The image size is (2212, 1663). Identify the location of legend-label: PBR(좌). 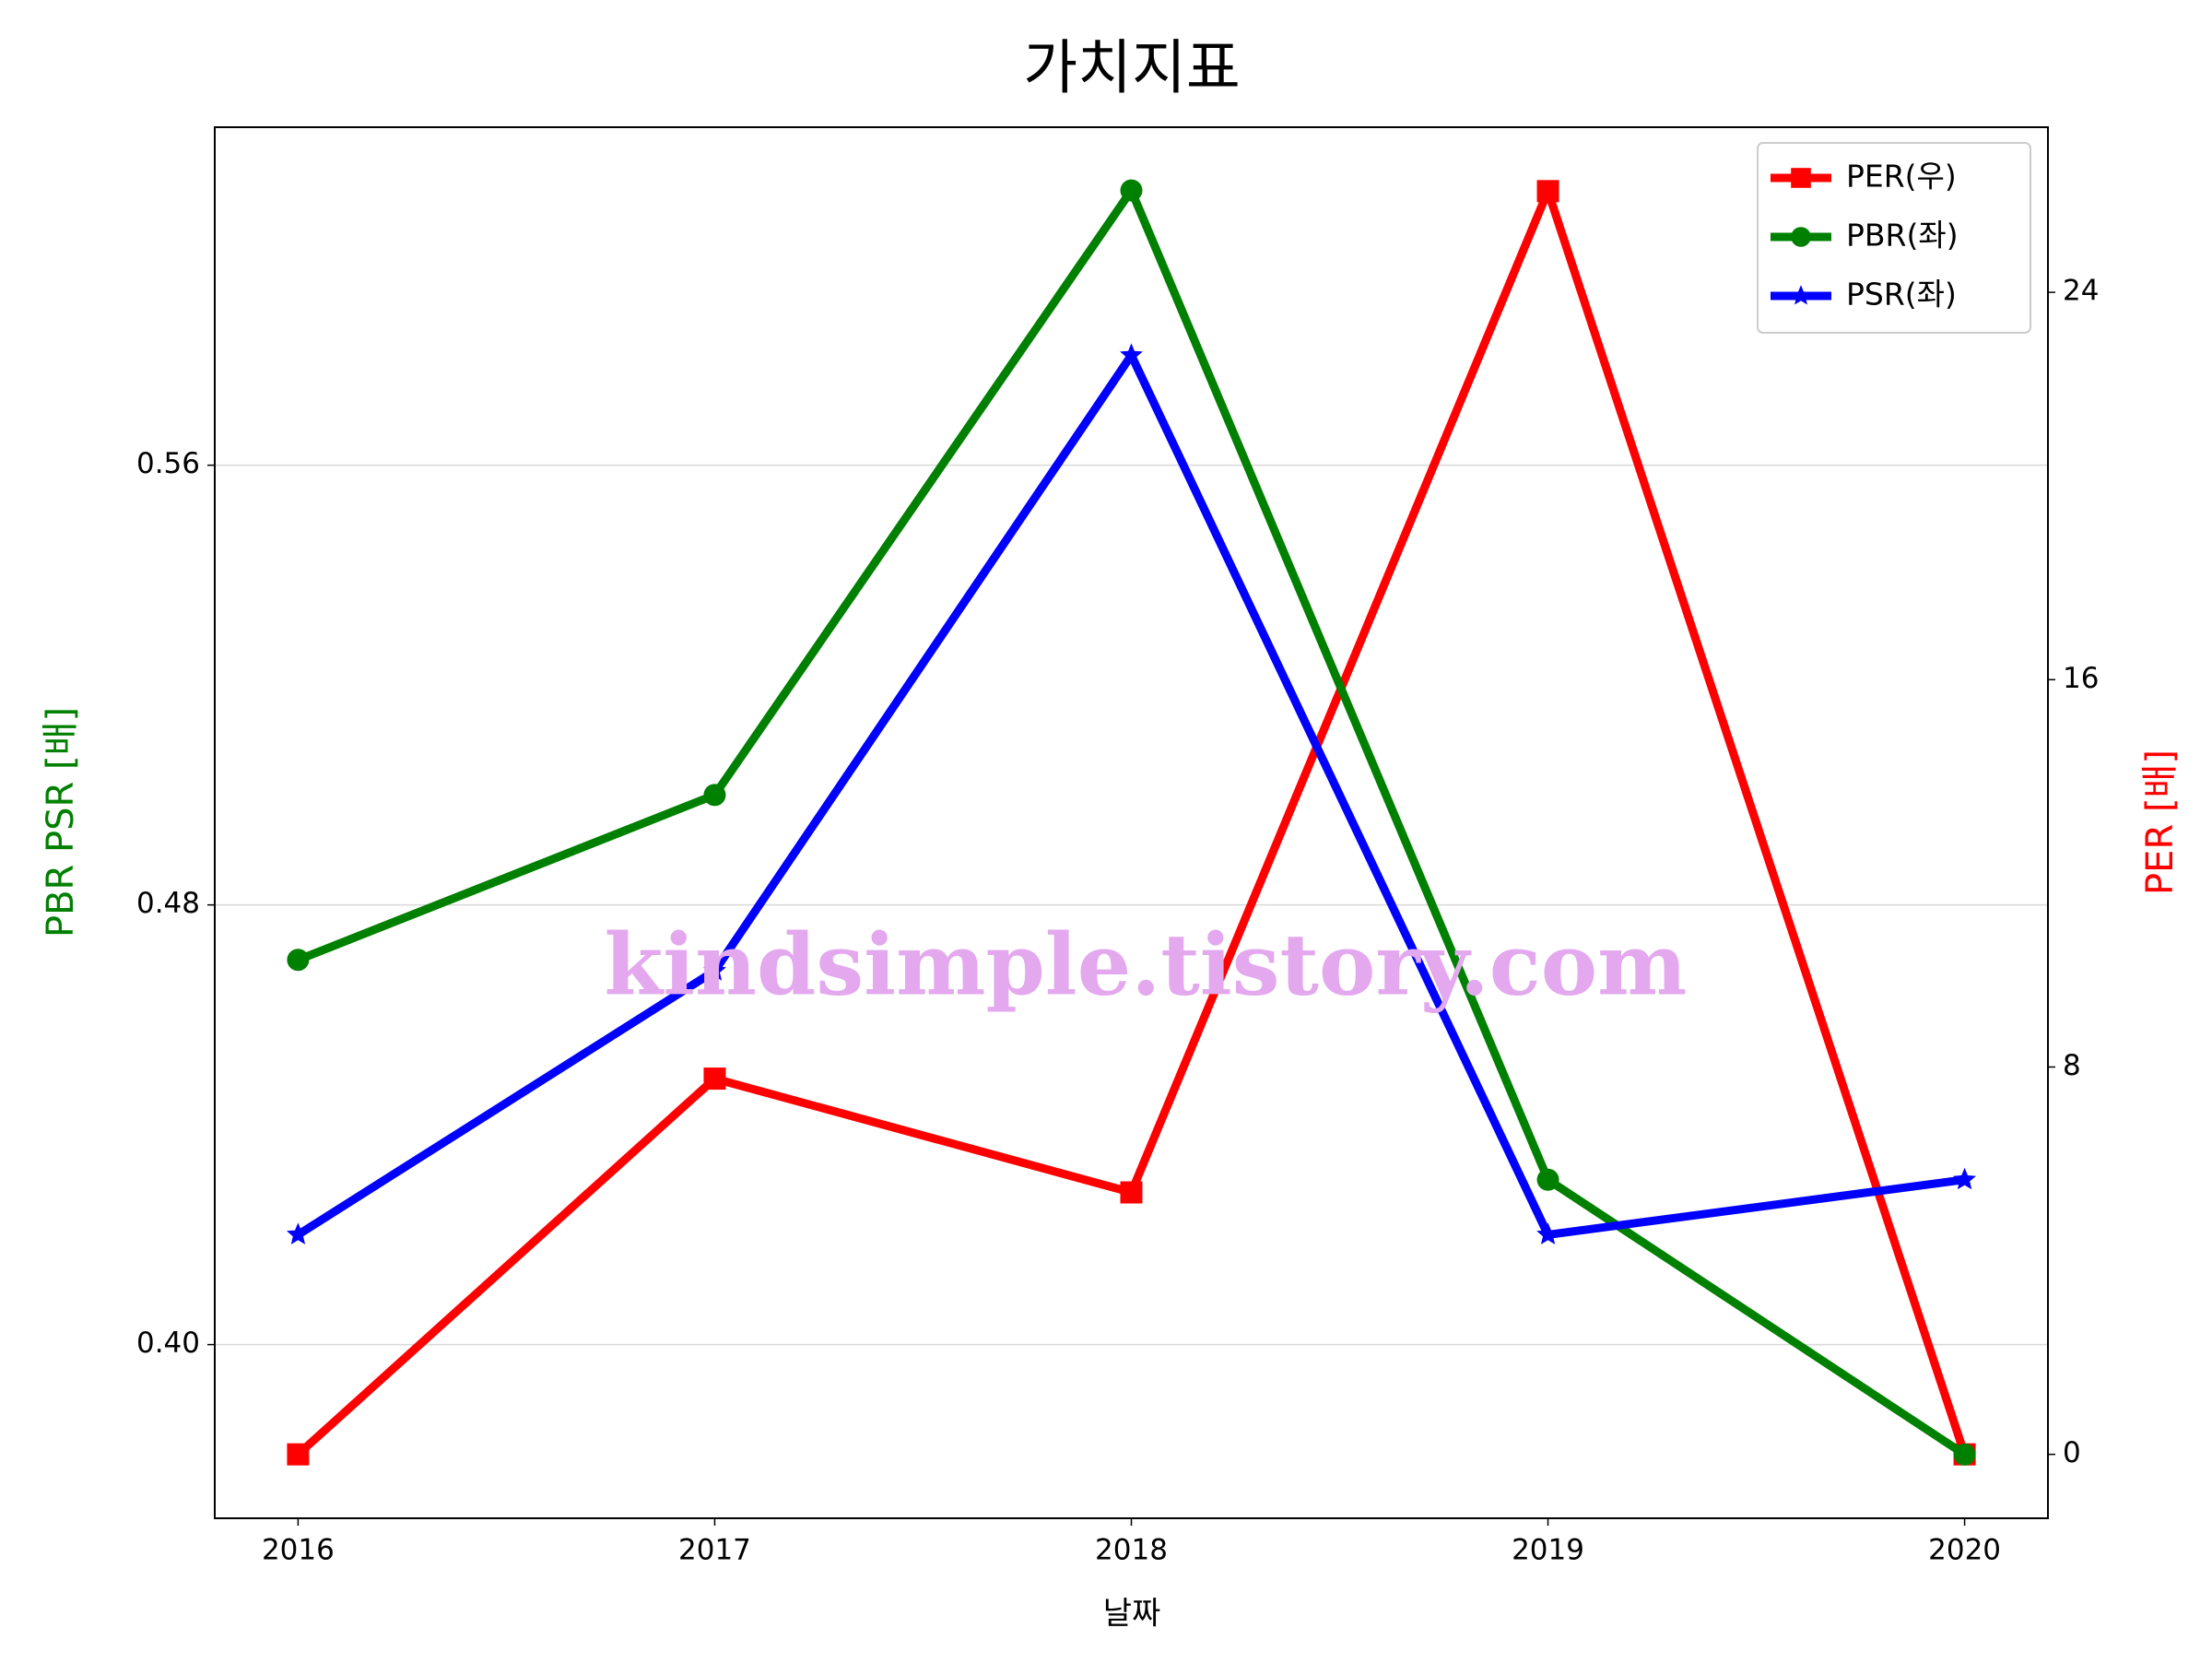
(1902, 236).